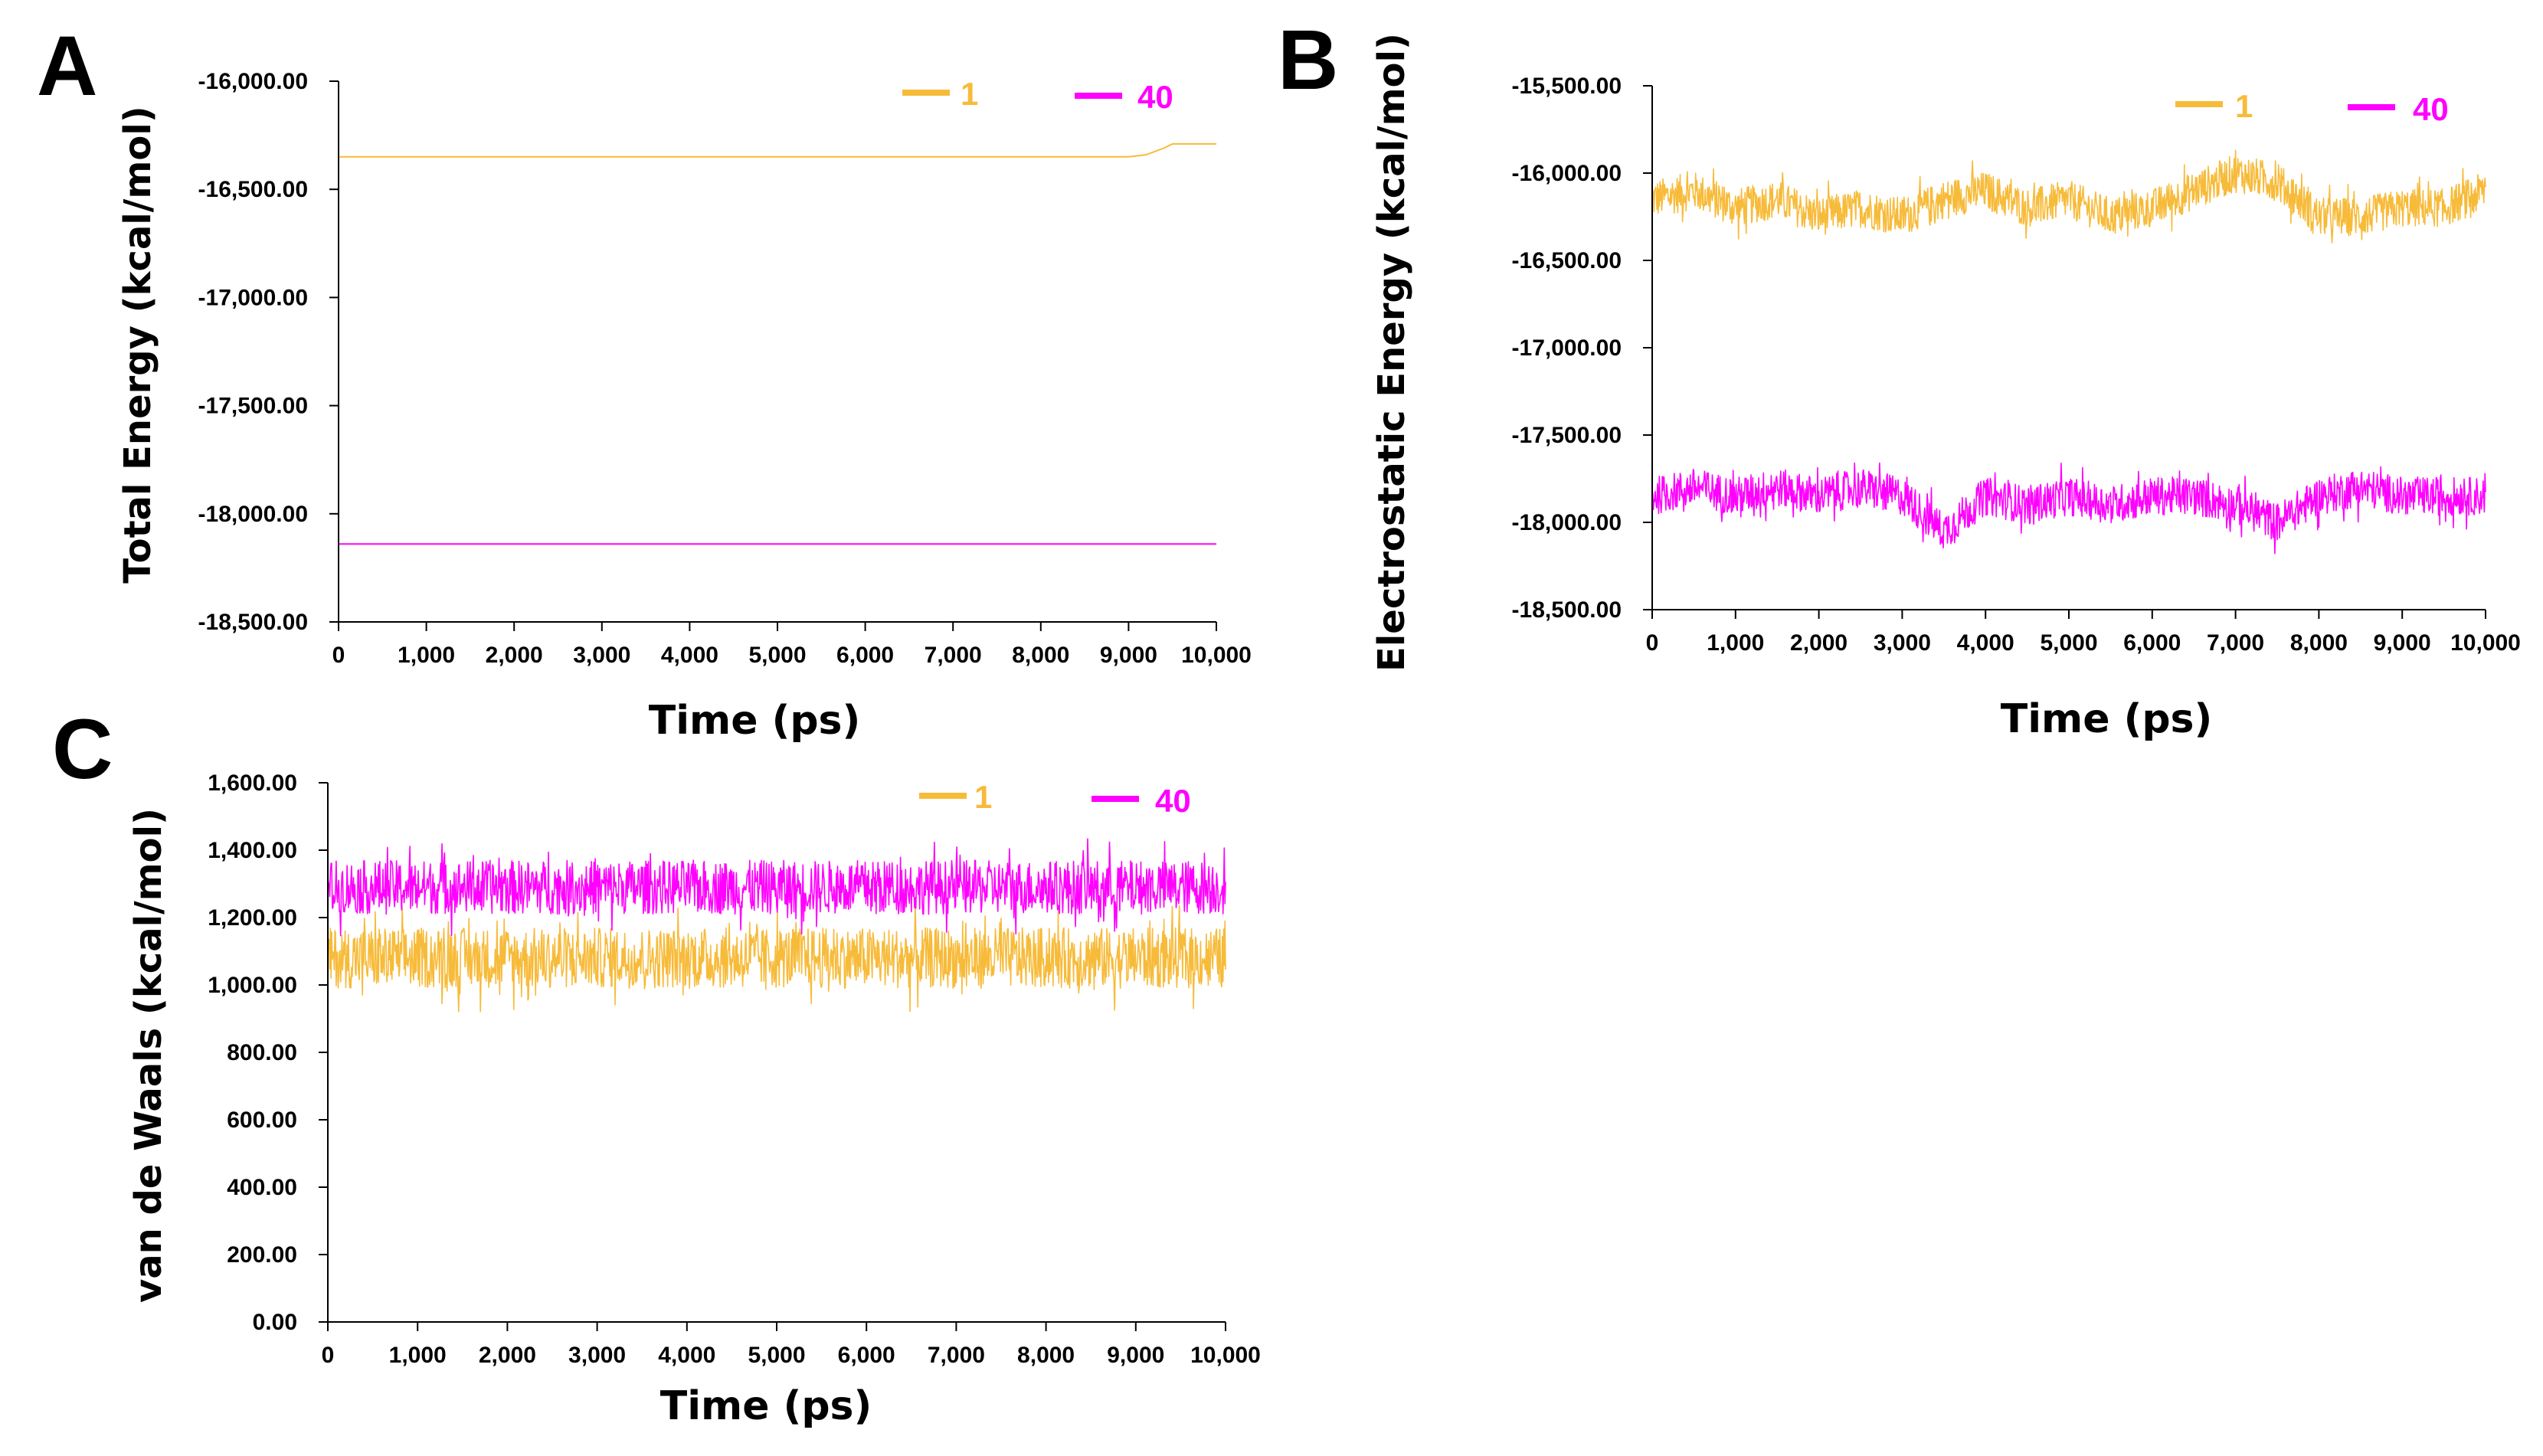  Describe the element at coordinates (67, 66) in the screenshot. I see `panel-letter-a: A` at that location.